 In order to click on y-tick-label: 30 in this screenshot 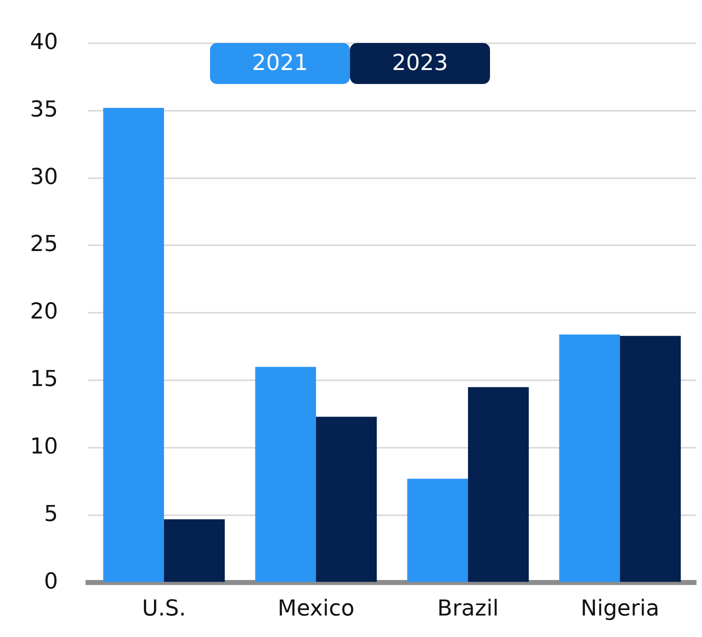, I will do `click(44, 177)`.